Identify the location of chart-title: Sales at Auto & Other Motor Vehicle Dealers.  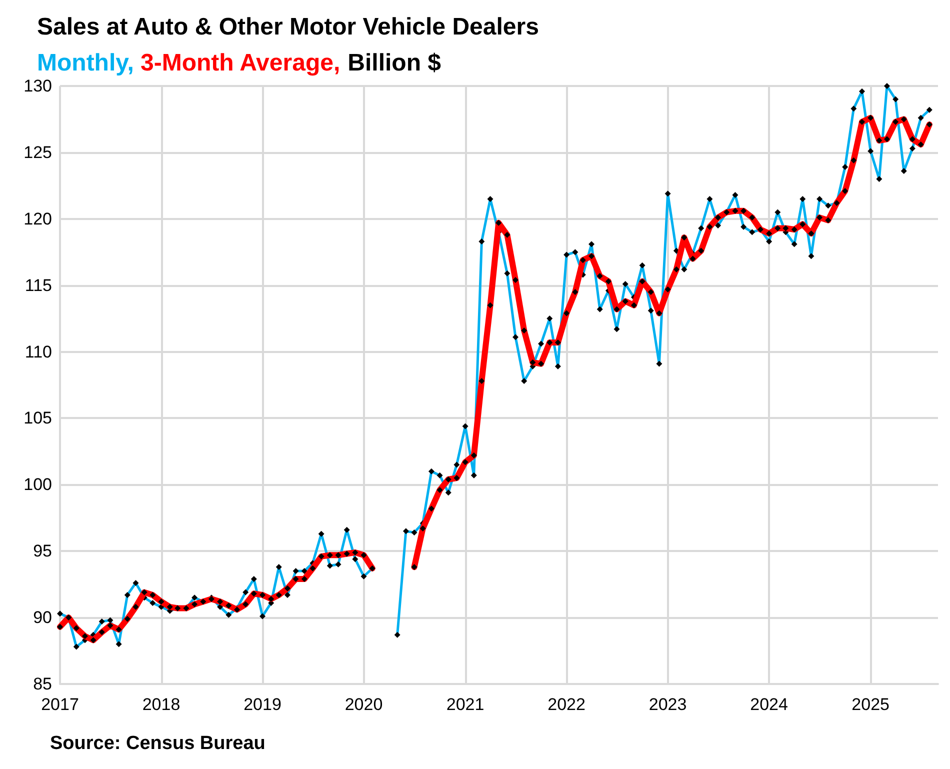
(288, 27).